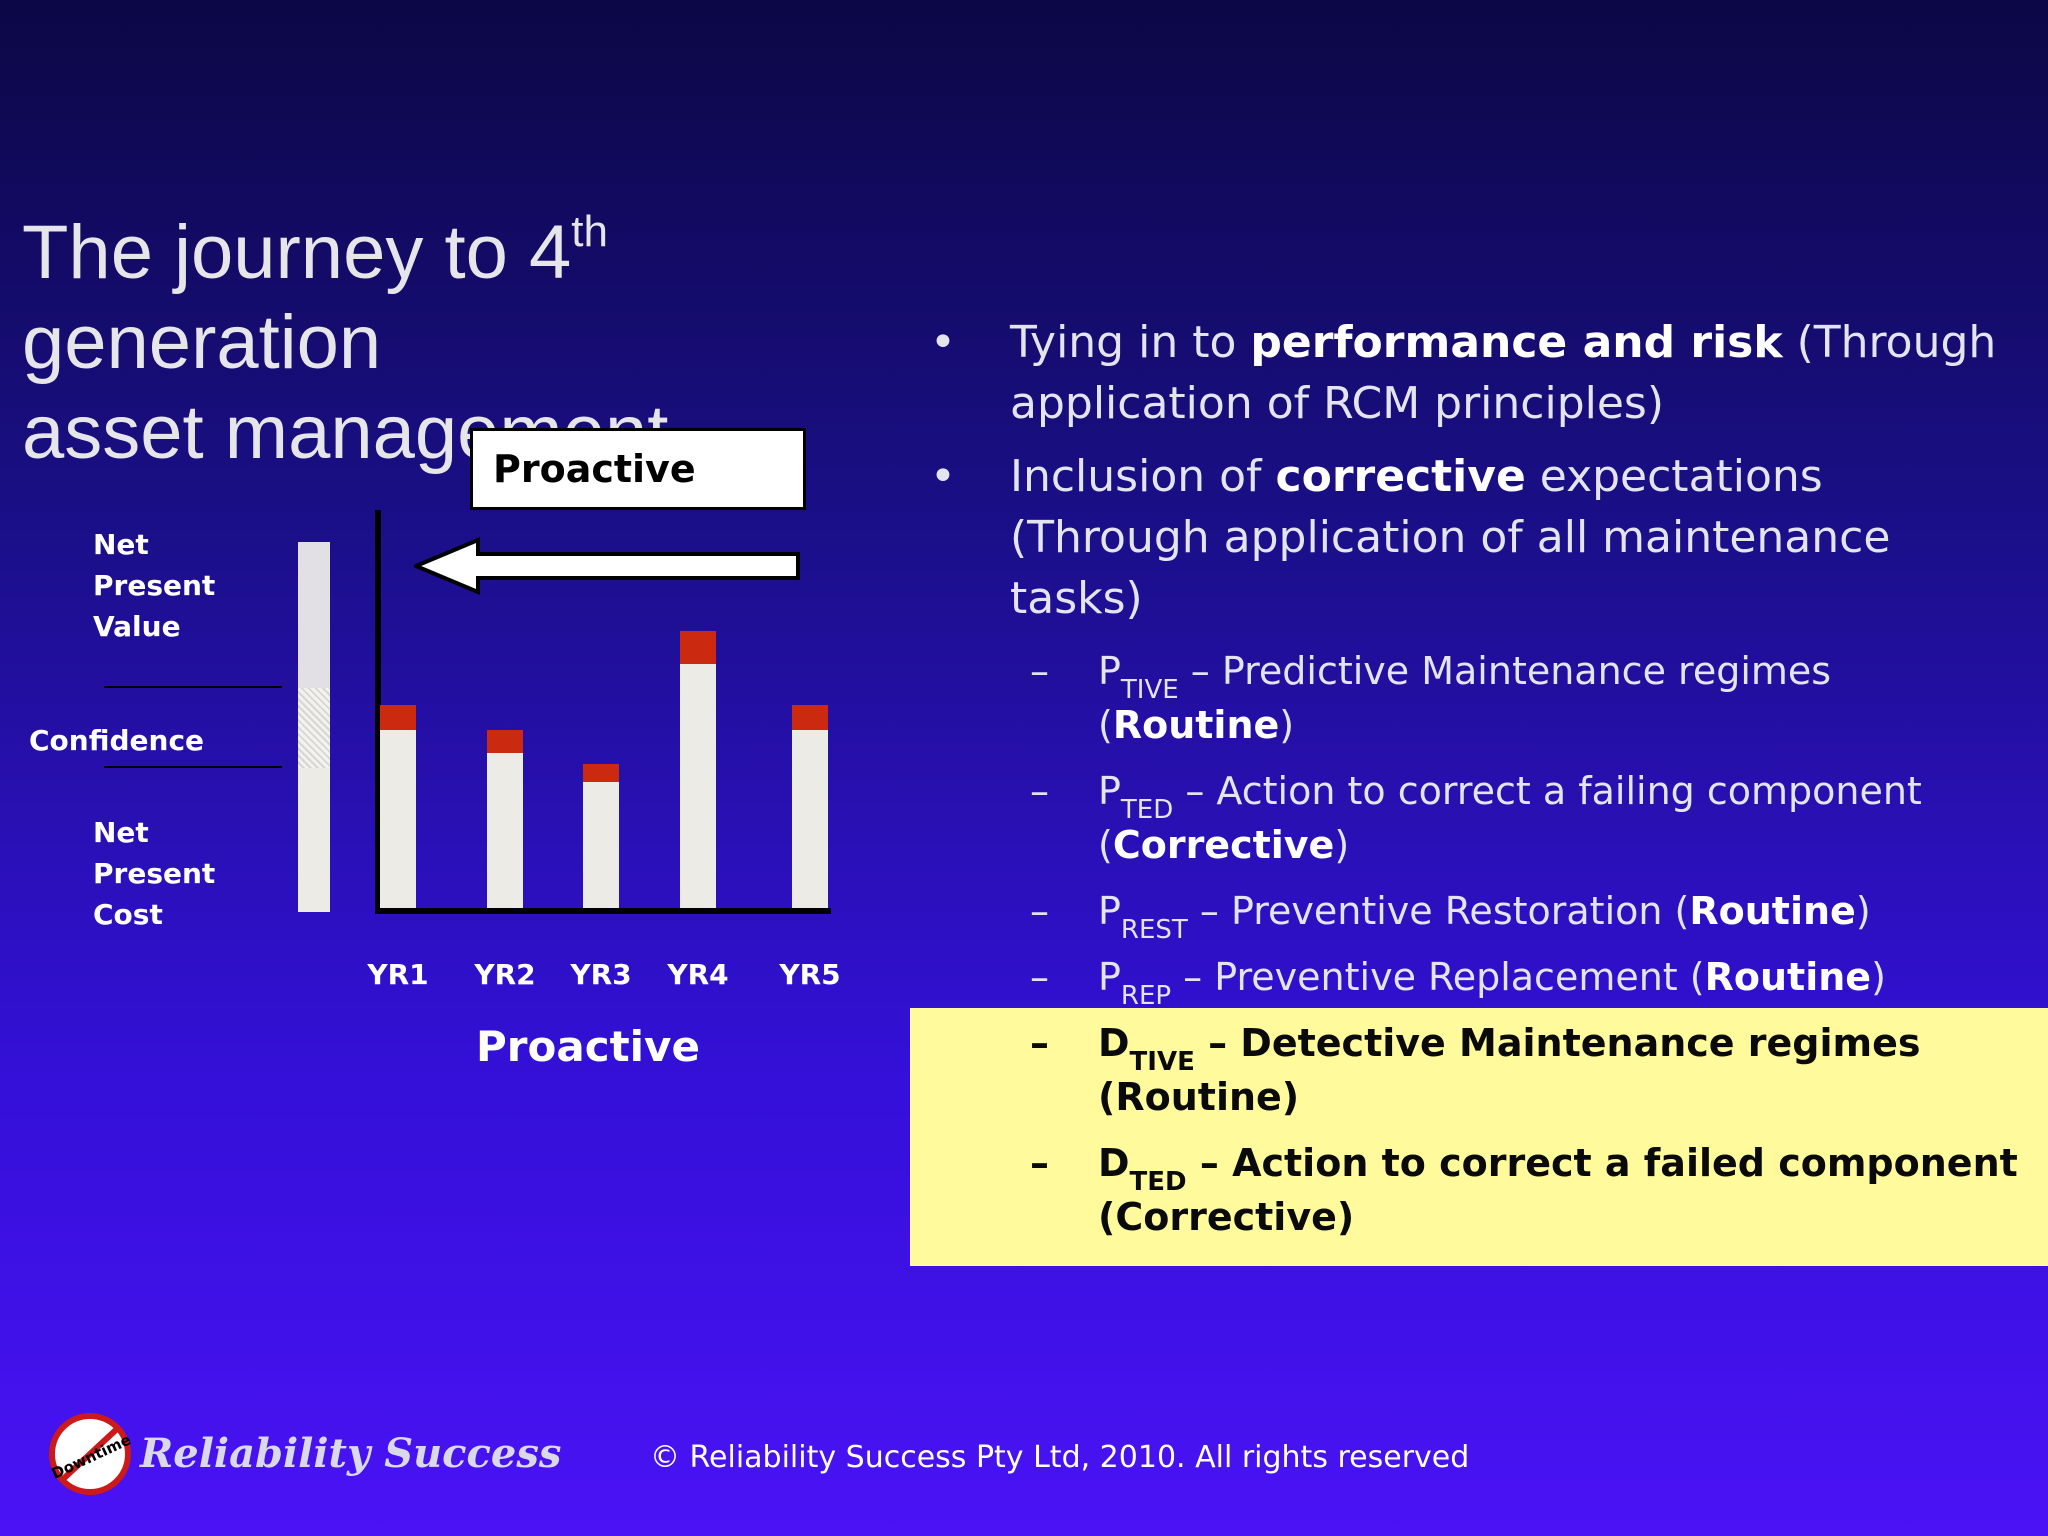  I want to click on legend-divider-lower, so click(193, 767).